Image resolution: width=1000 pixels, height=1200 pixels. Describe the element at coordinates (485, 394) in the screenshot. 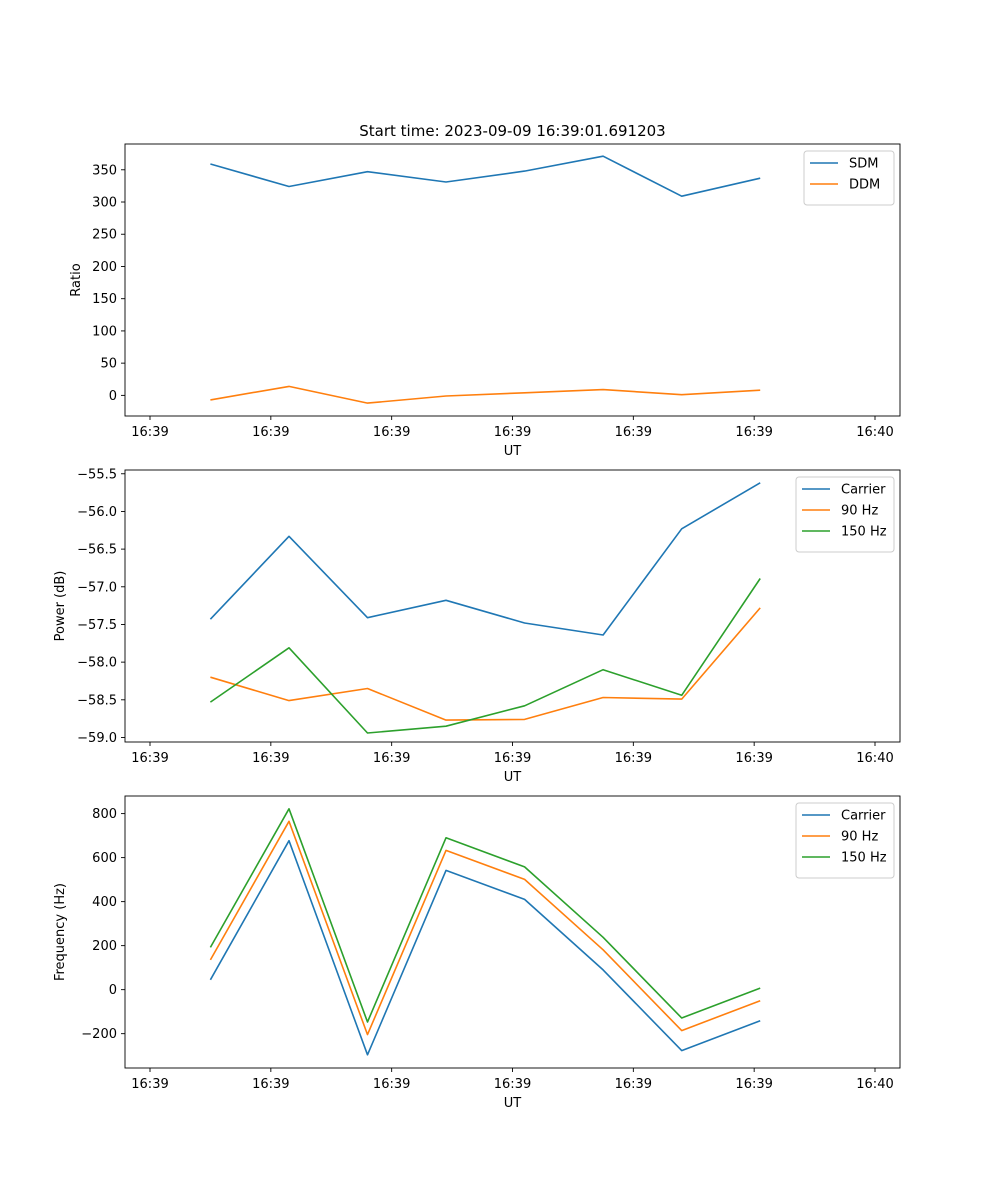

I see `series-line-ddm` at that location.